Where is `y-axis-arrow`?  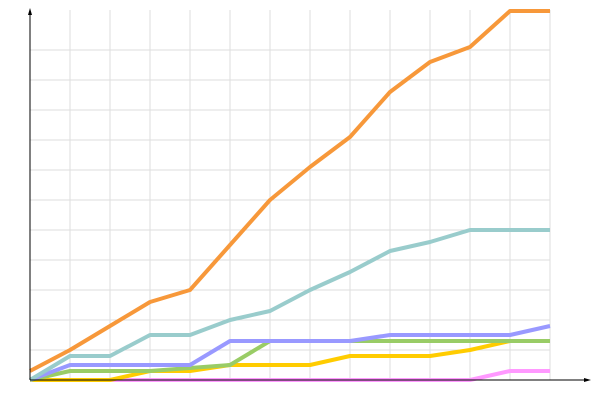 y-axis-arrow is located at coordinates (30, 11).